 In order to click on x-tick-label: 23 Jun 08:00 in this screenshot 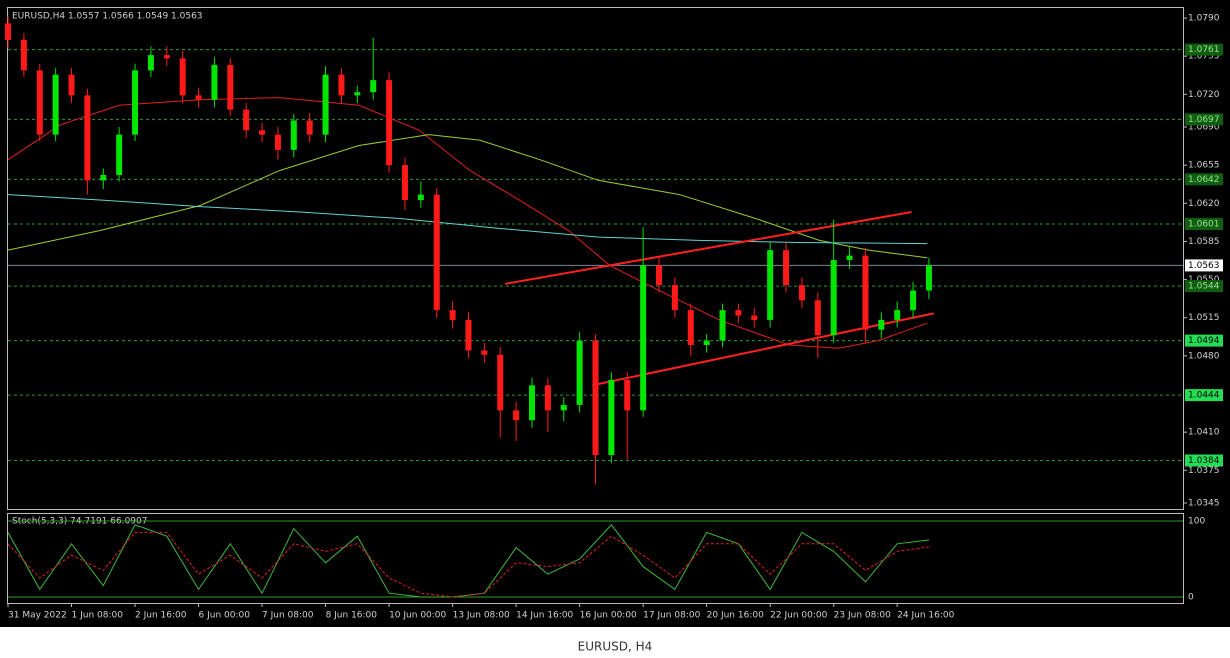, I will do `click(862, 616)`.